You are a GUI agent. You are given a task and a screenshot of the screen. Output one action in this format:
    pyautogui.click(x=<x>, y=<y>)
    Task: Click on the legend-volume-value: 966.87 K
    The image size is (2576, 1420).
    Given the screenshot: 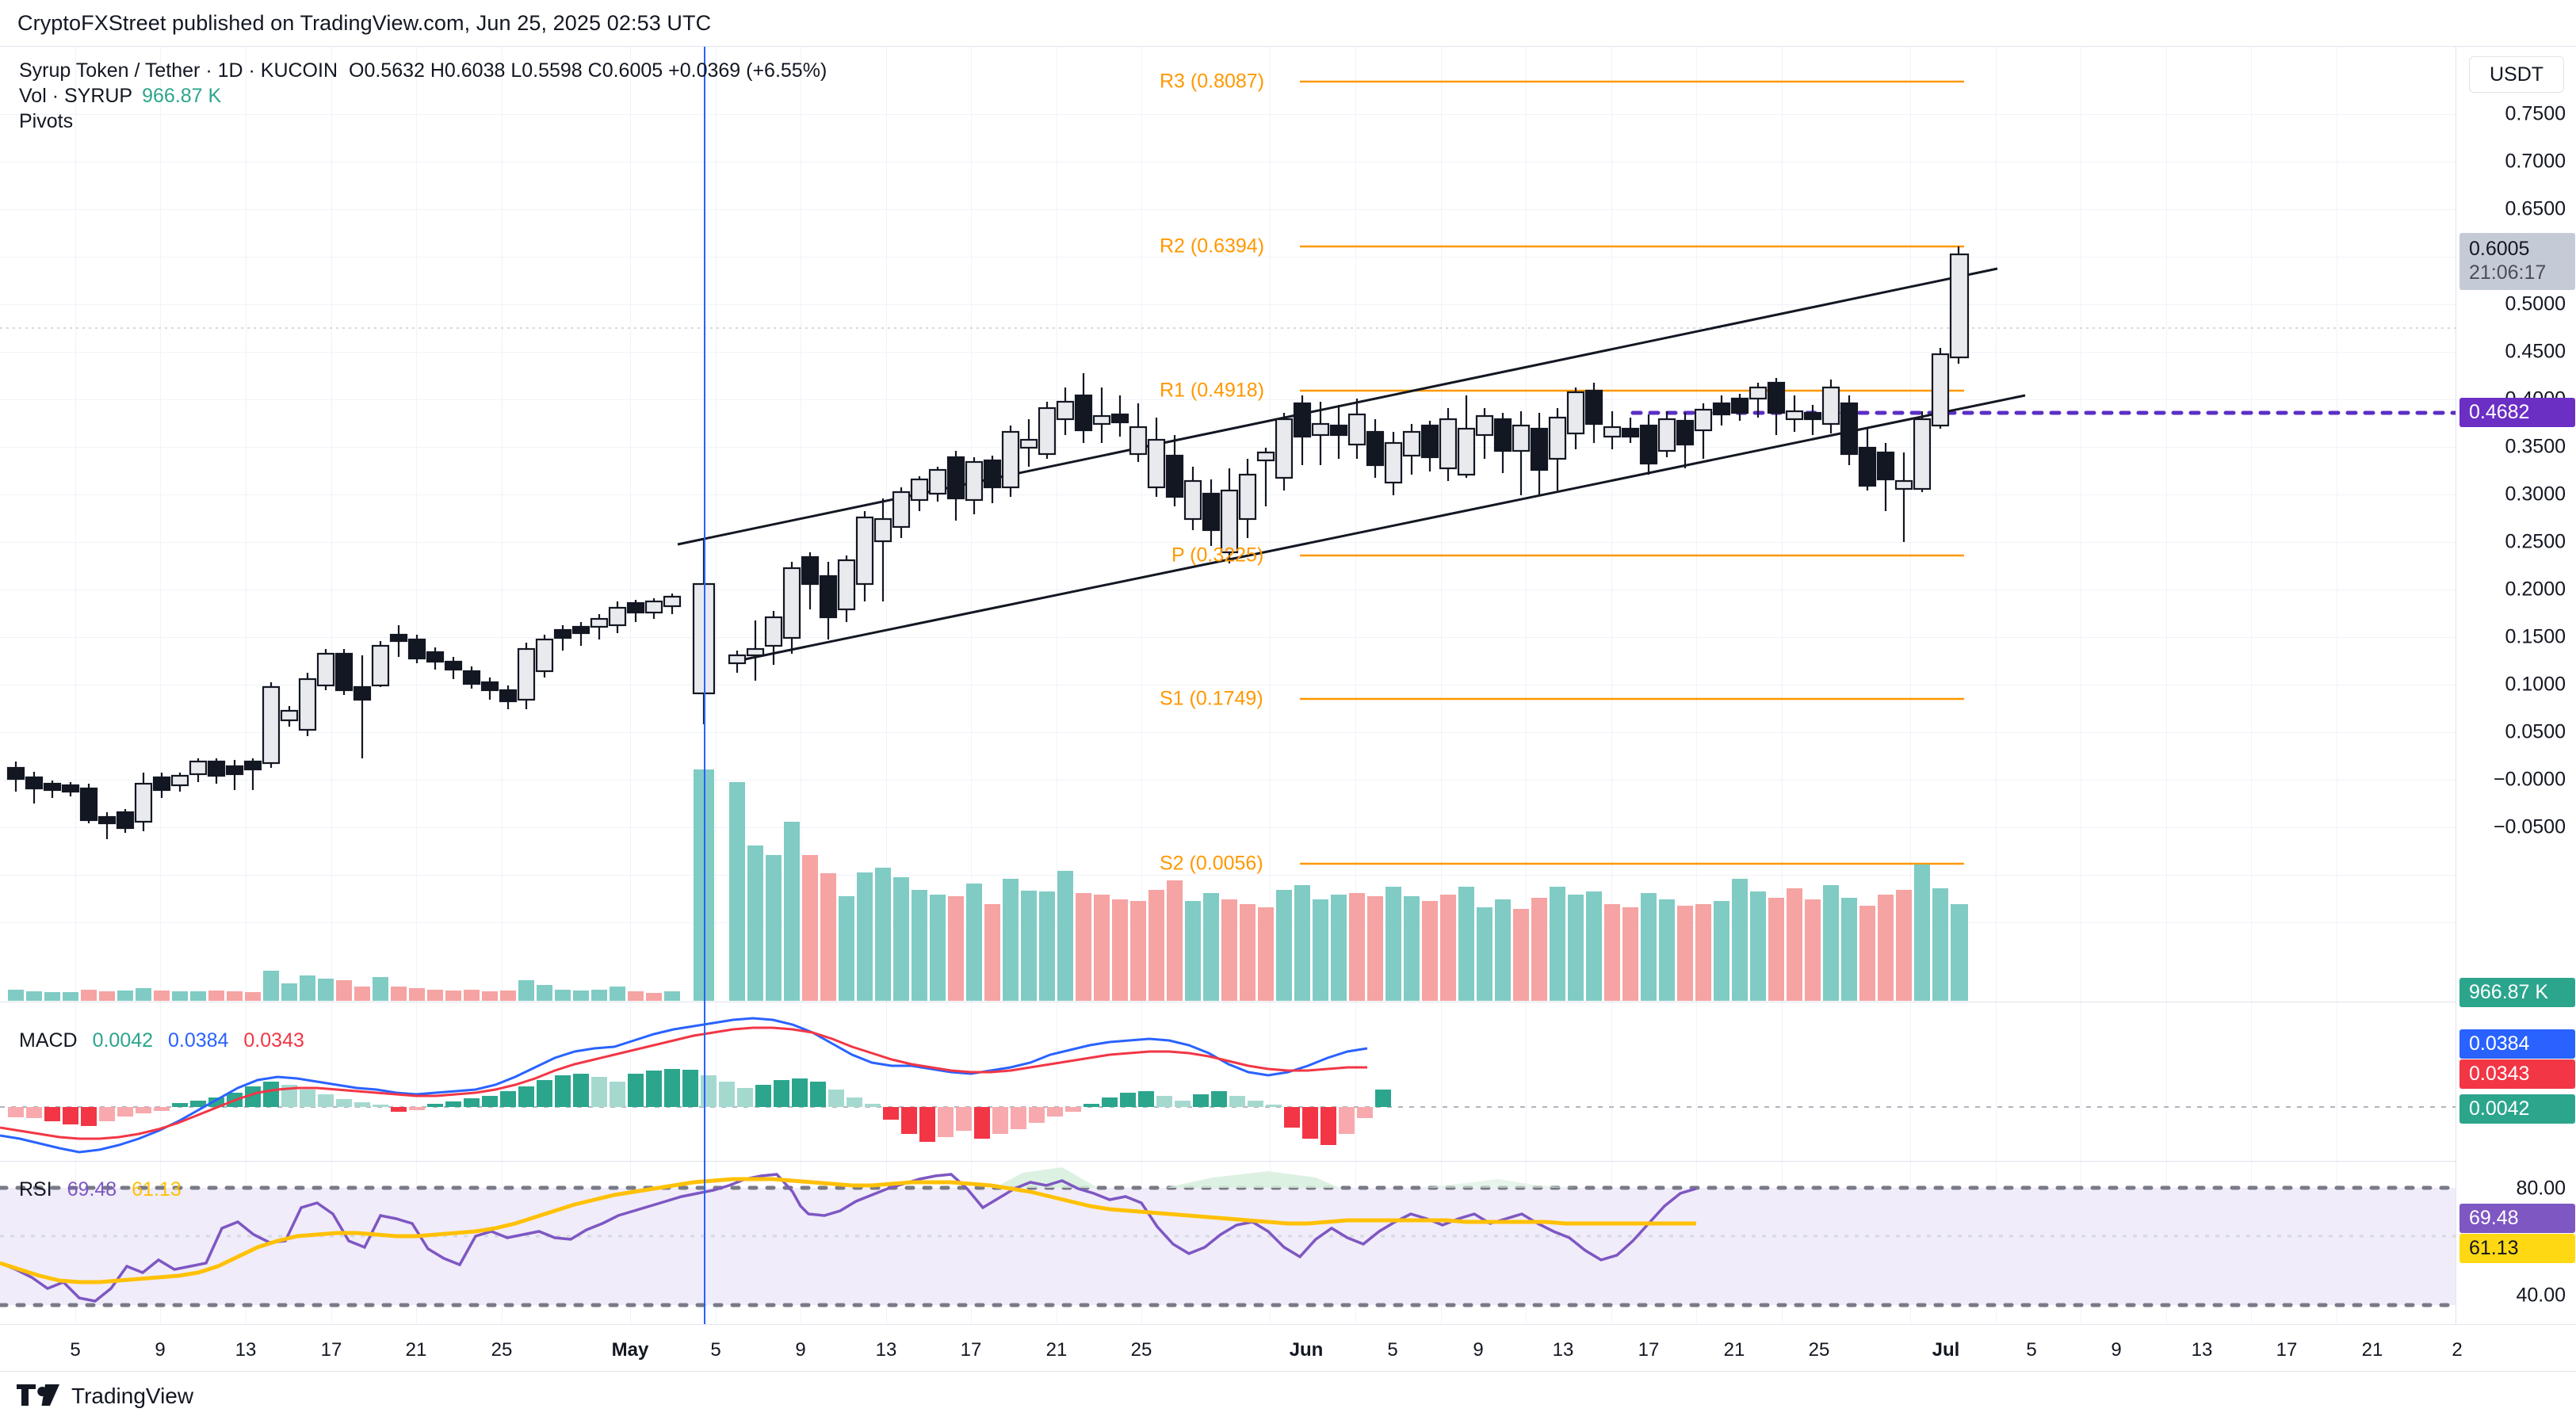 What is the action you would take?
    pyautogui.click(x=182, y=96)
    